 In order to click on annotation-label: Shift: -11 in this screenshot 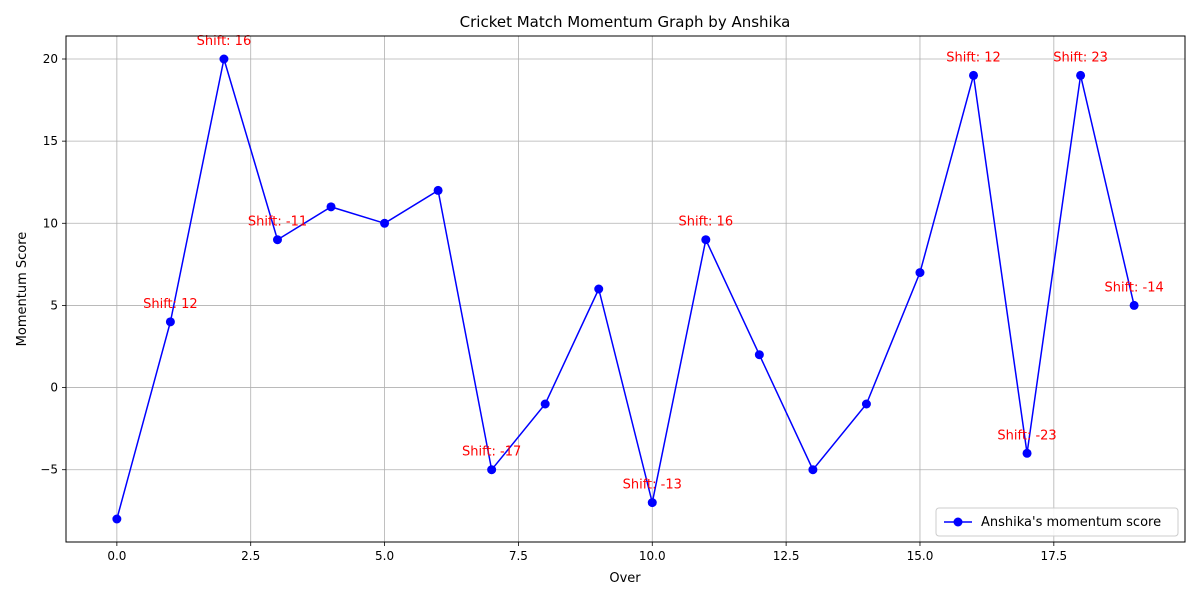, I will do `click(277, 222)`.